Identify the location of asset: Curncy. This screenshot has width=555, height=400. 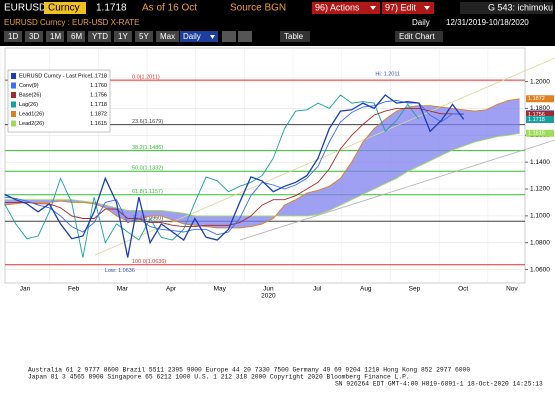
(64, 8).